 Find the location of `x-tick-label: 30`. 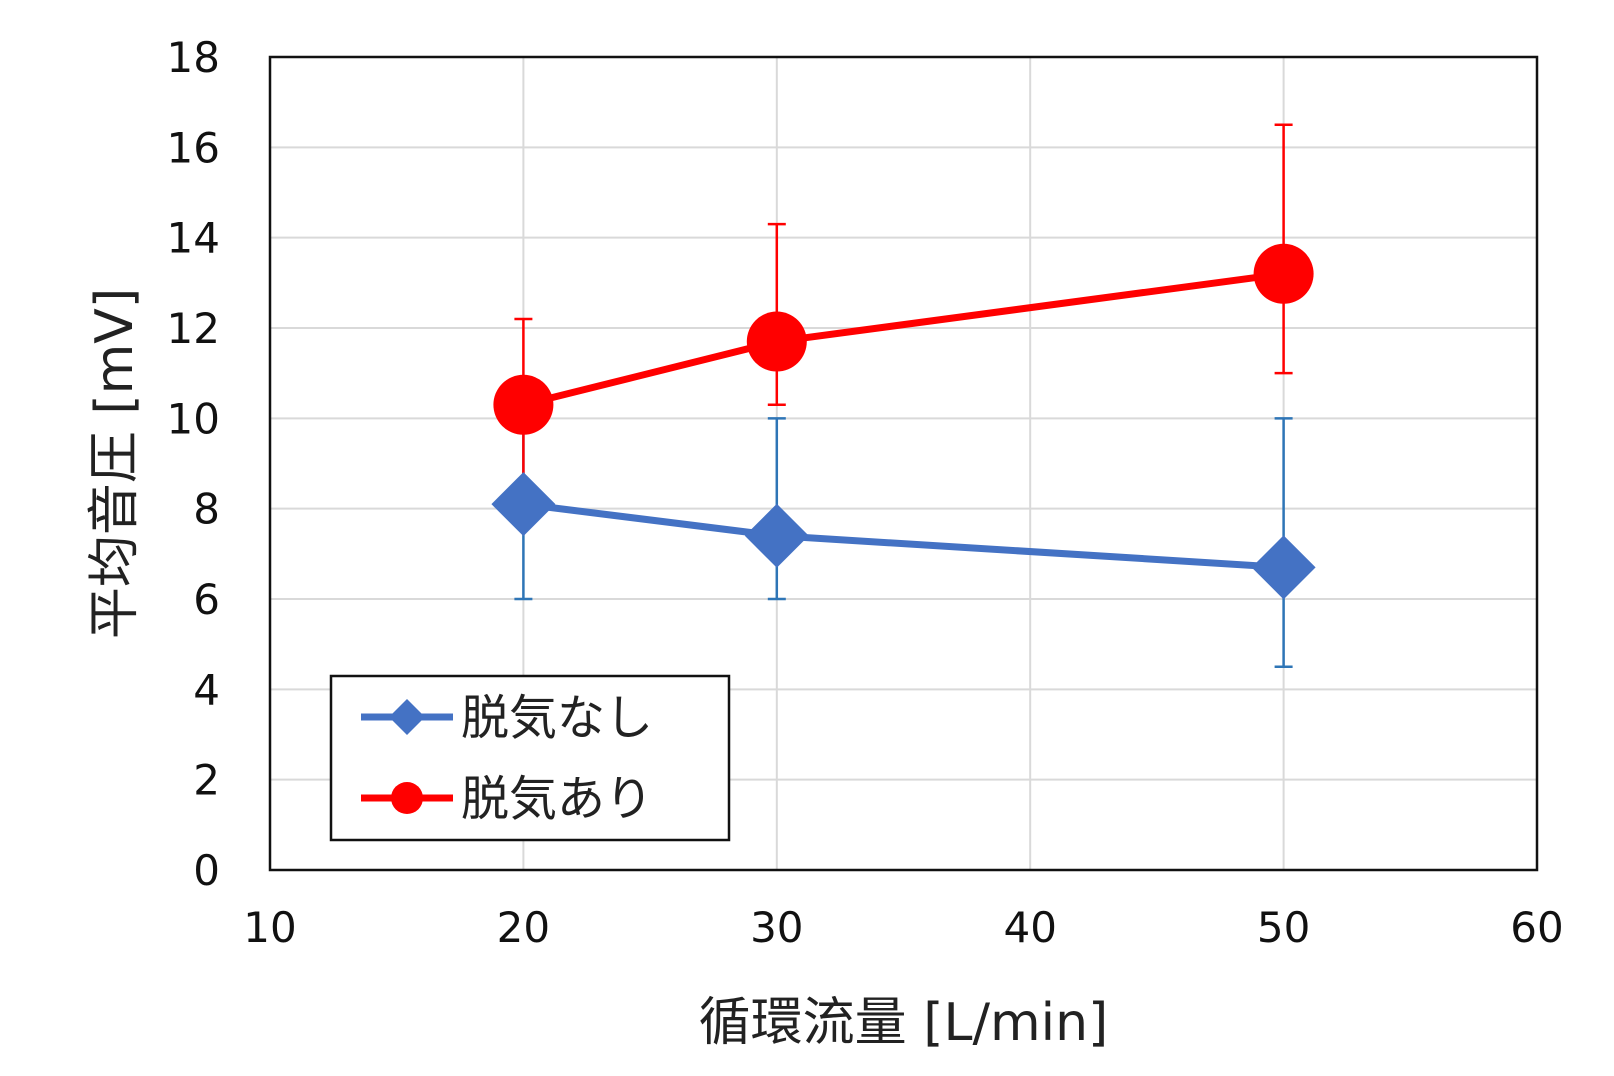

x-tick-label: 30 is located at coordinates (776, 927).